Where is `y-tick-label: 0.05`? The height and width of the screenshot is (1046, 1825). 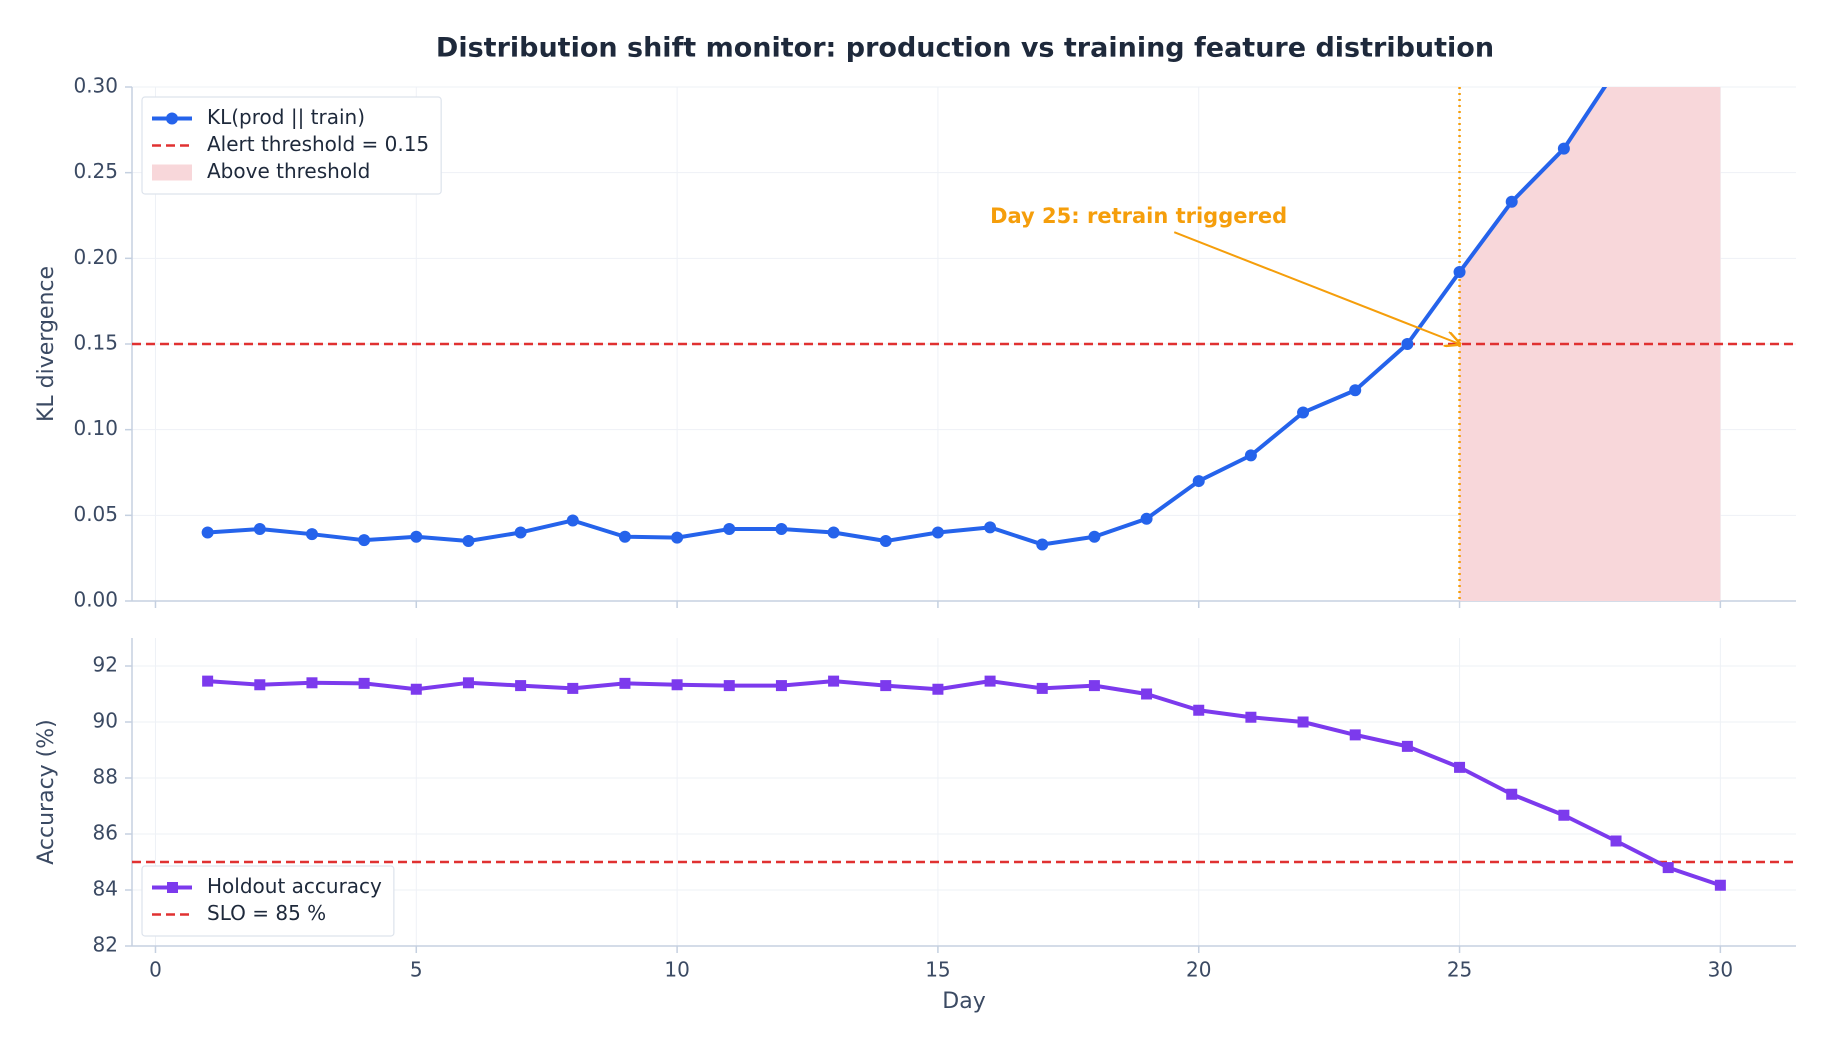
y-tick-label: 0.05 is located at coordinates (95, 514).